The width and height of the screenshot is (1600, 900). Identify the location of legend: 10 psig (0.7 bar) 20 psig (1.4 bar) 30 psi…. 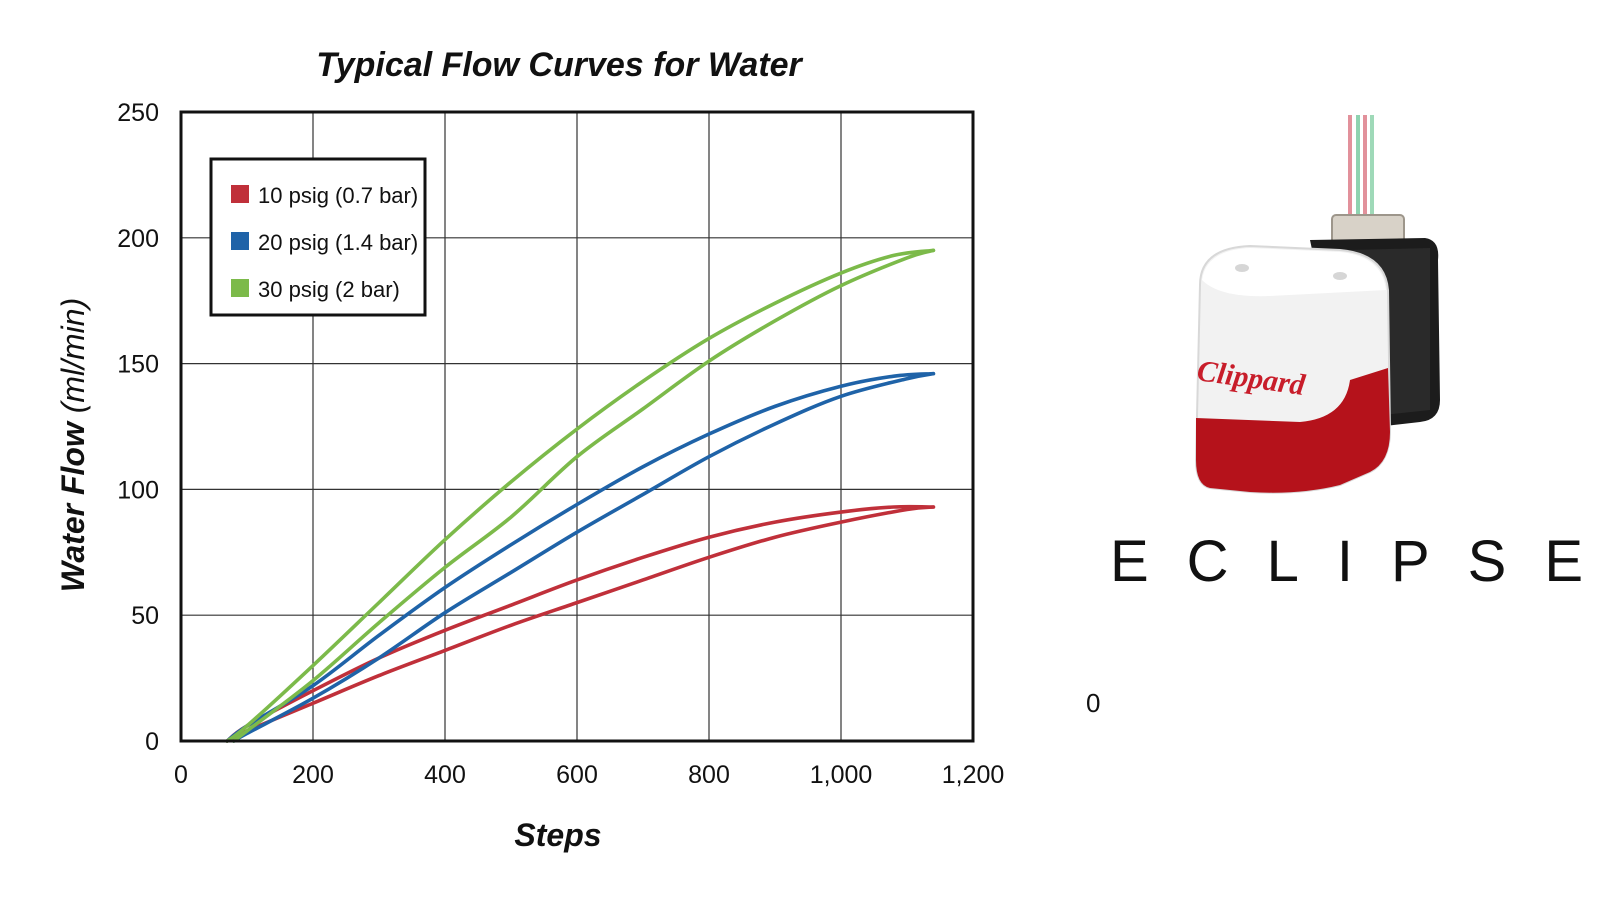
(318, 237).